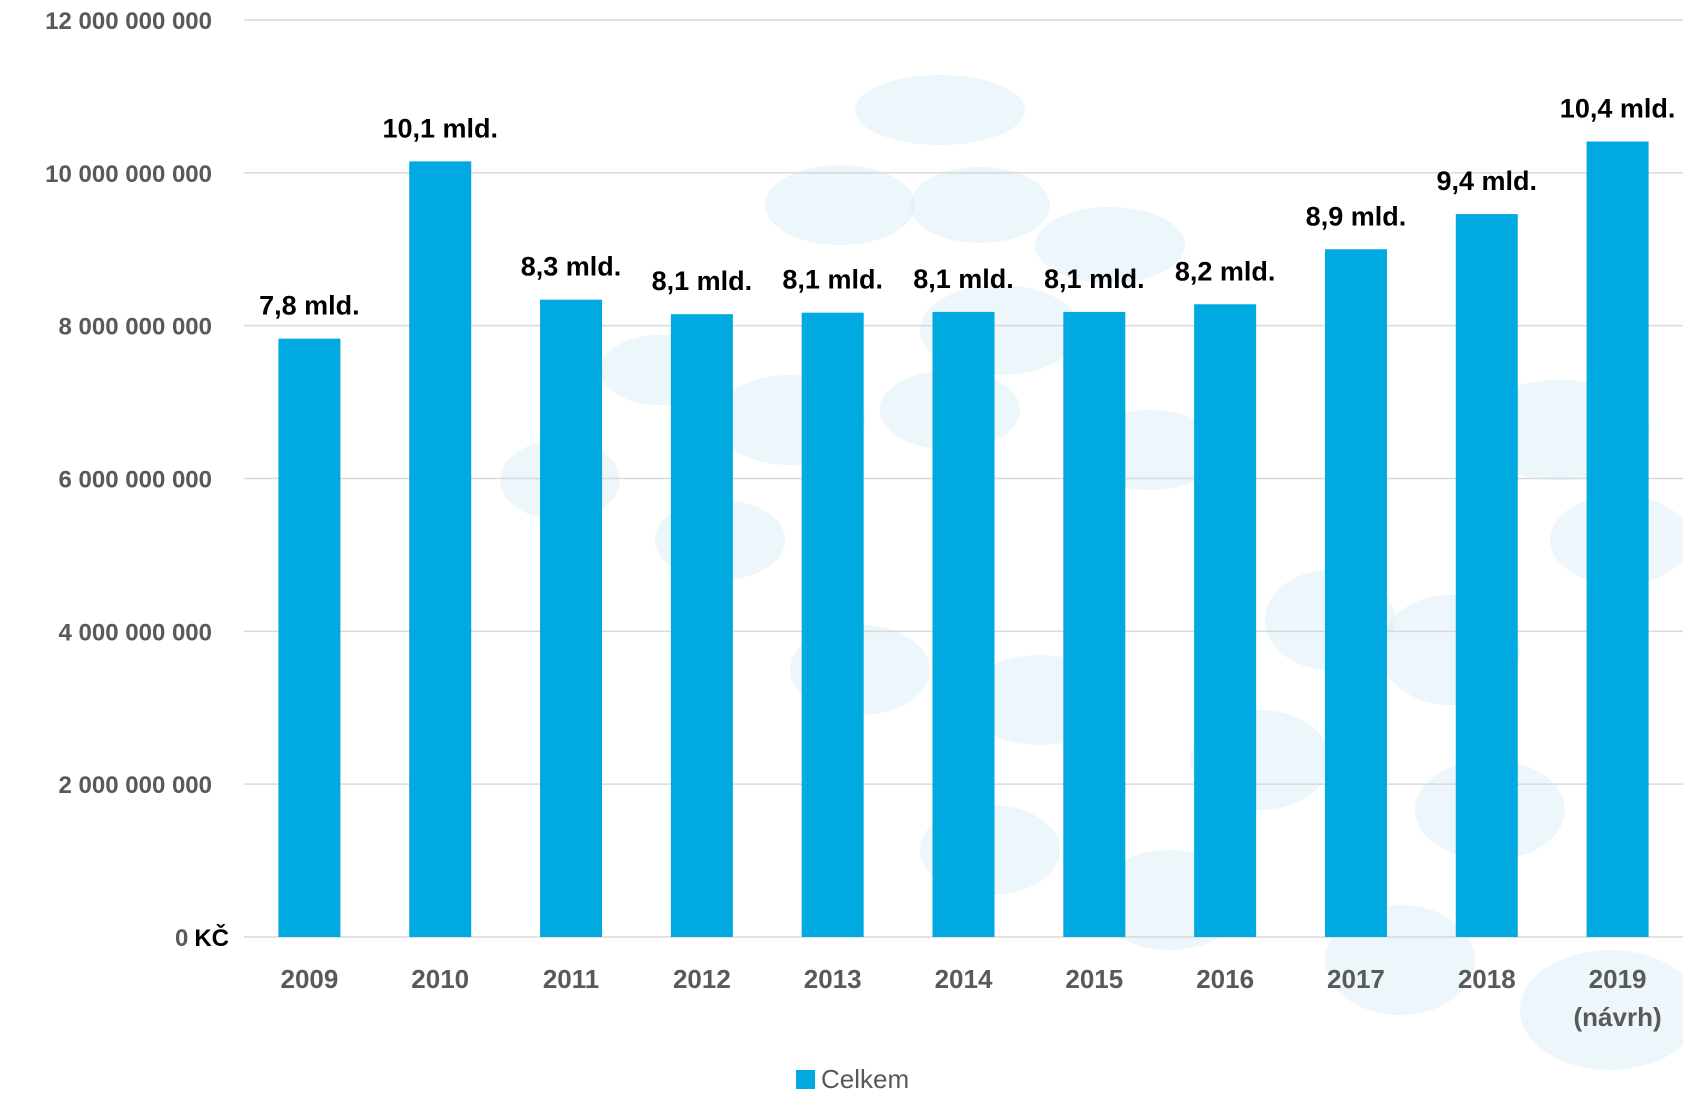  I want to click on x-tick-label: 2017, so click(1356, 979).